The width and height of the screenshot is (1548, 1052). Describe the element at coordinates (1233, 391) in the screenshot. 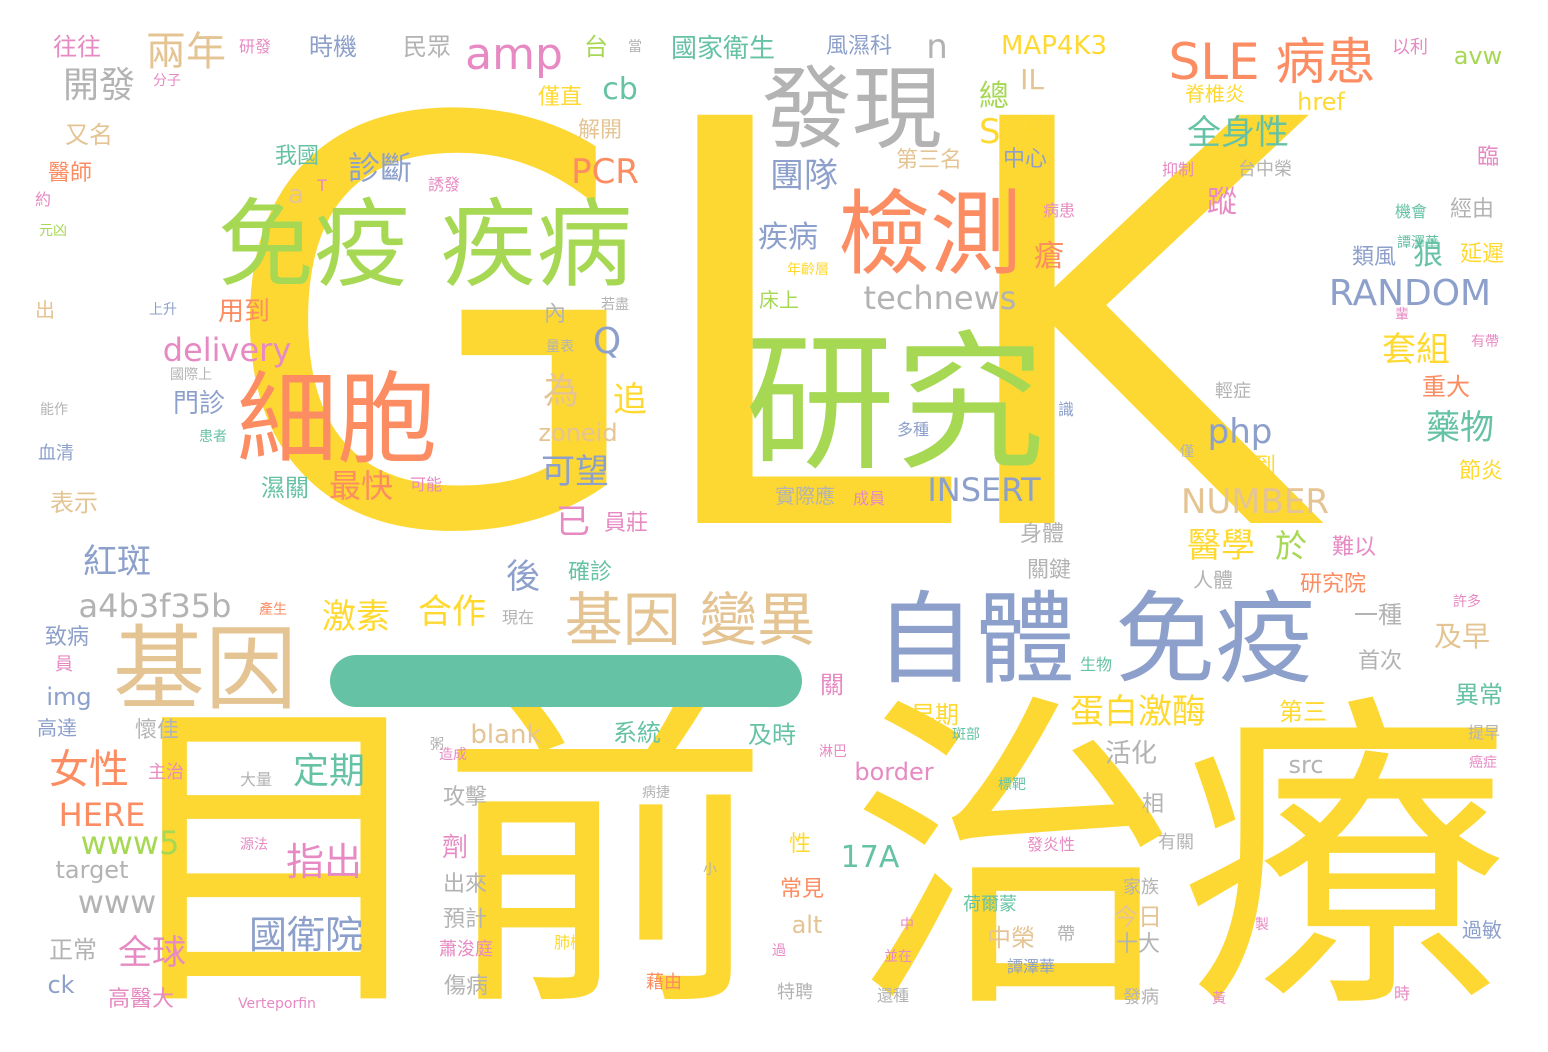

I see `word-qing-zheng: 輕症` at that location.